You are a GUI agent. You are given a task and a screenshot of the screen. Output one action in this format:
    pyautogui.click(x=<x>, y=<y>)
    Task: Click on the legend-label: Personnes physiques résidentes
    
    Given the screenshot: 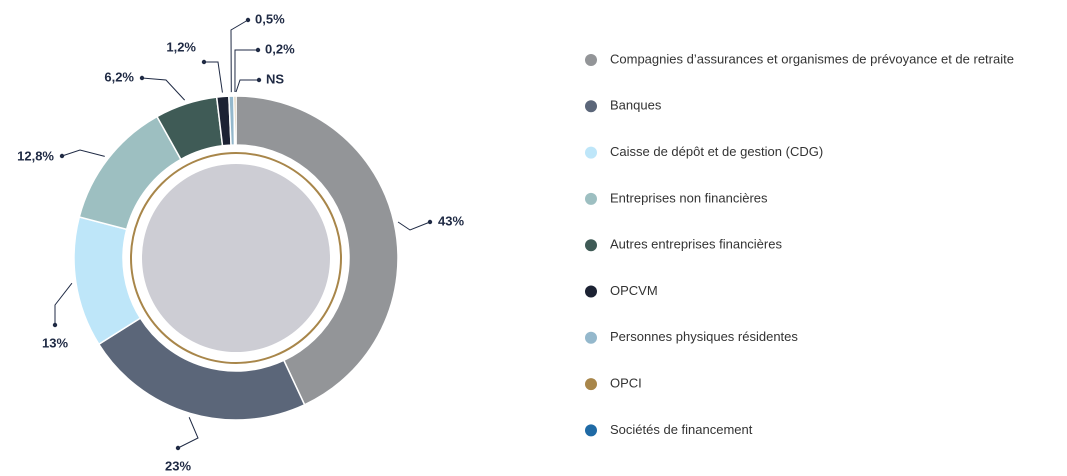 What is the action you would take?
    pyautogui.click(x=704, y=336)
    